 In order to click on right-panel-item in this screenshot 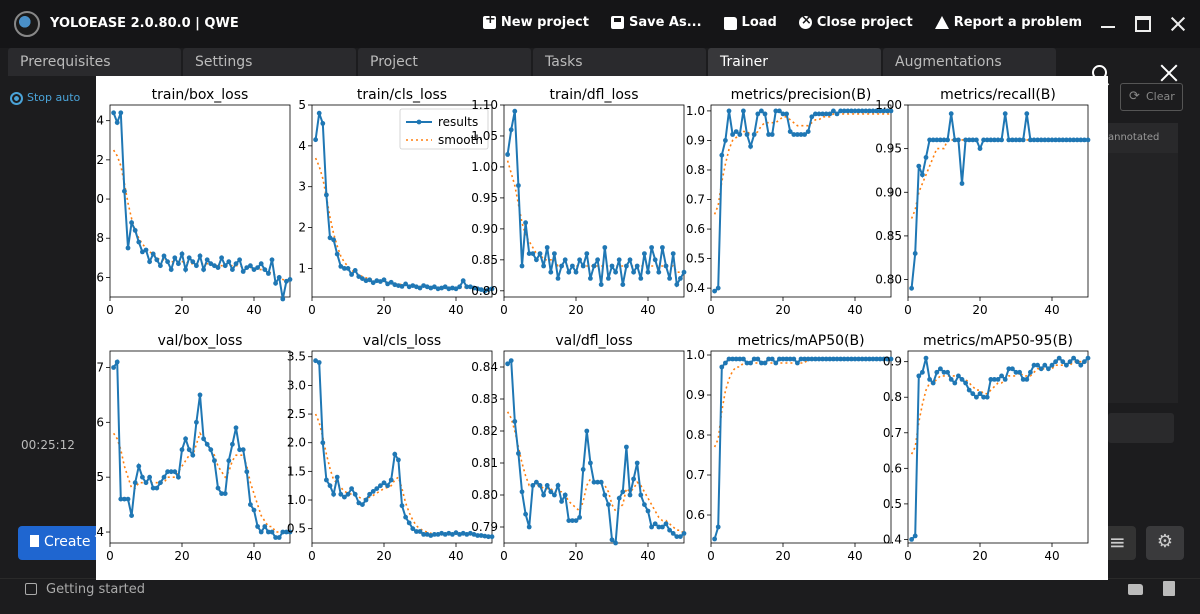, I will do `click(1141, 428)`.